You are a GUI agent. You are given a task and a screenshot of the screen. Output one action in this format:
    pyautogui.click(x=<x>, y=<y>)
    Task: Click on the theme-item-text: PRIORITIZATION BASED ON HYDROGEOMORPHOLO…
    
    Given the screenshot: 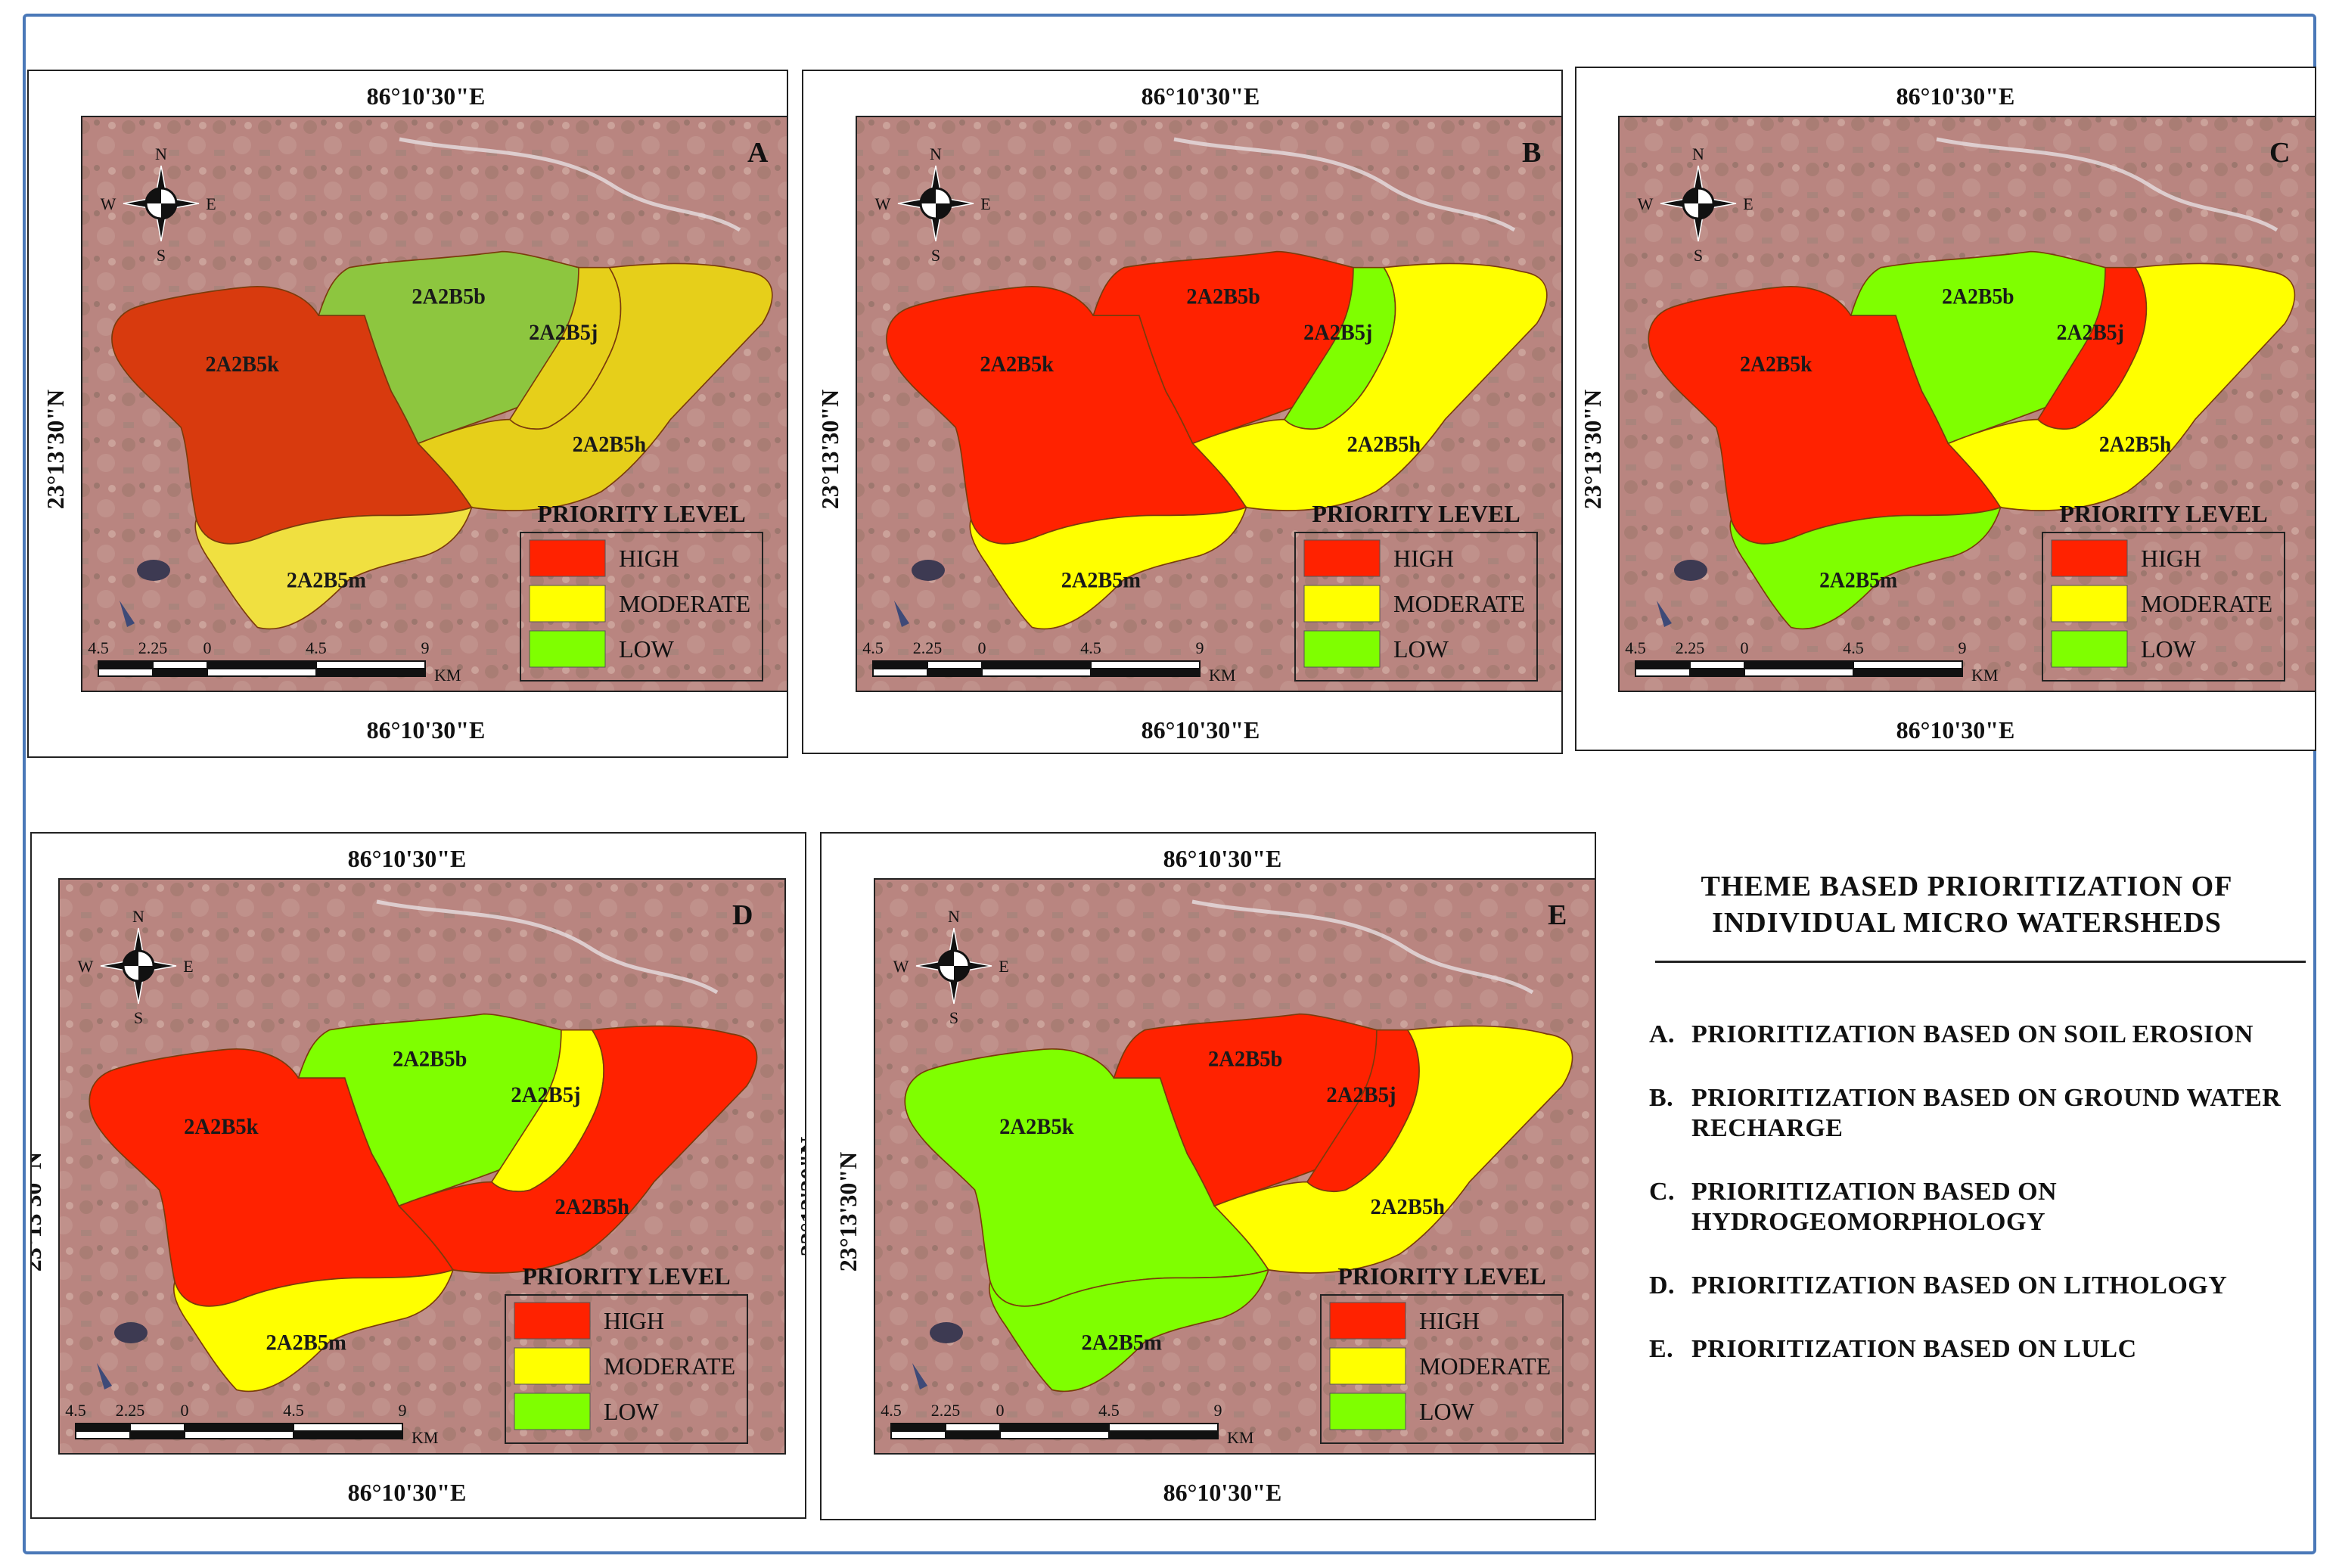 What is the action you would take?
    pyautogui.click(x=1874, y=1207)
    